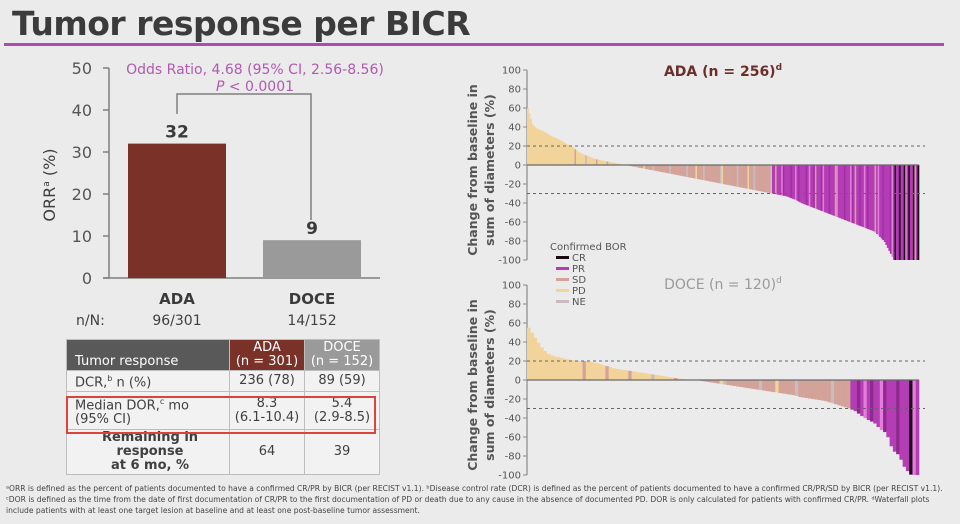  I want to click on ada-y-axis-label-line2: sum of diameters (%), so click(489, 170).